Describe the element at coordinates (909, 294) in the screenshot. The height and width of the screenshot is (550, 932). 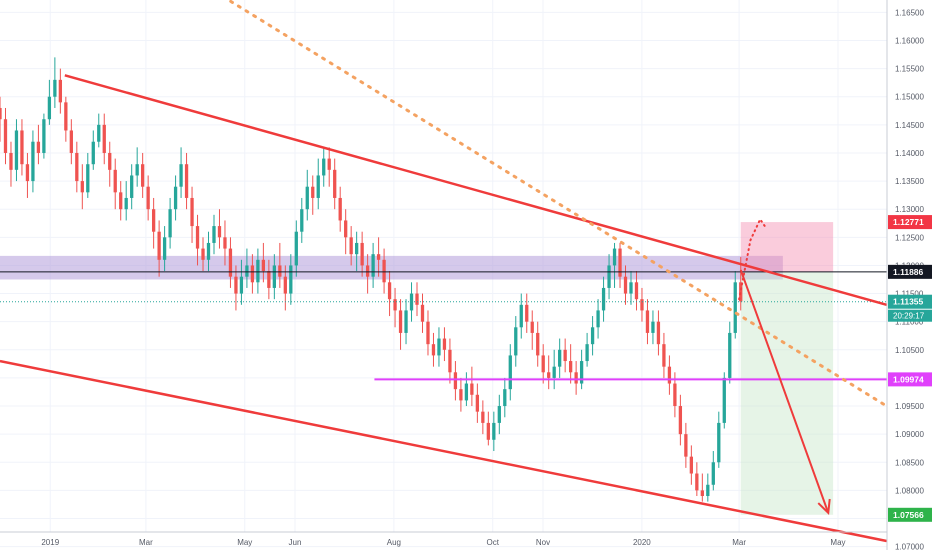
I see `y-tick-label: 1.11500` at that location.